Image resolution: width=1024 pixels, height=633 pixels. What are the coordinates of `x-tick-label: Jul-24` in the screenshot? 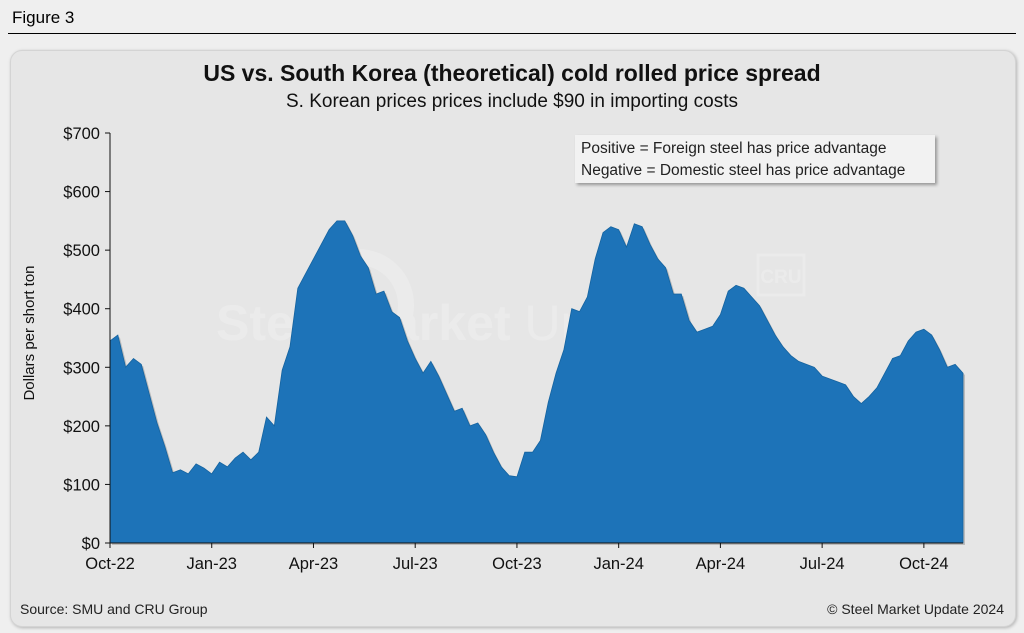 It's located at (822, 564).